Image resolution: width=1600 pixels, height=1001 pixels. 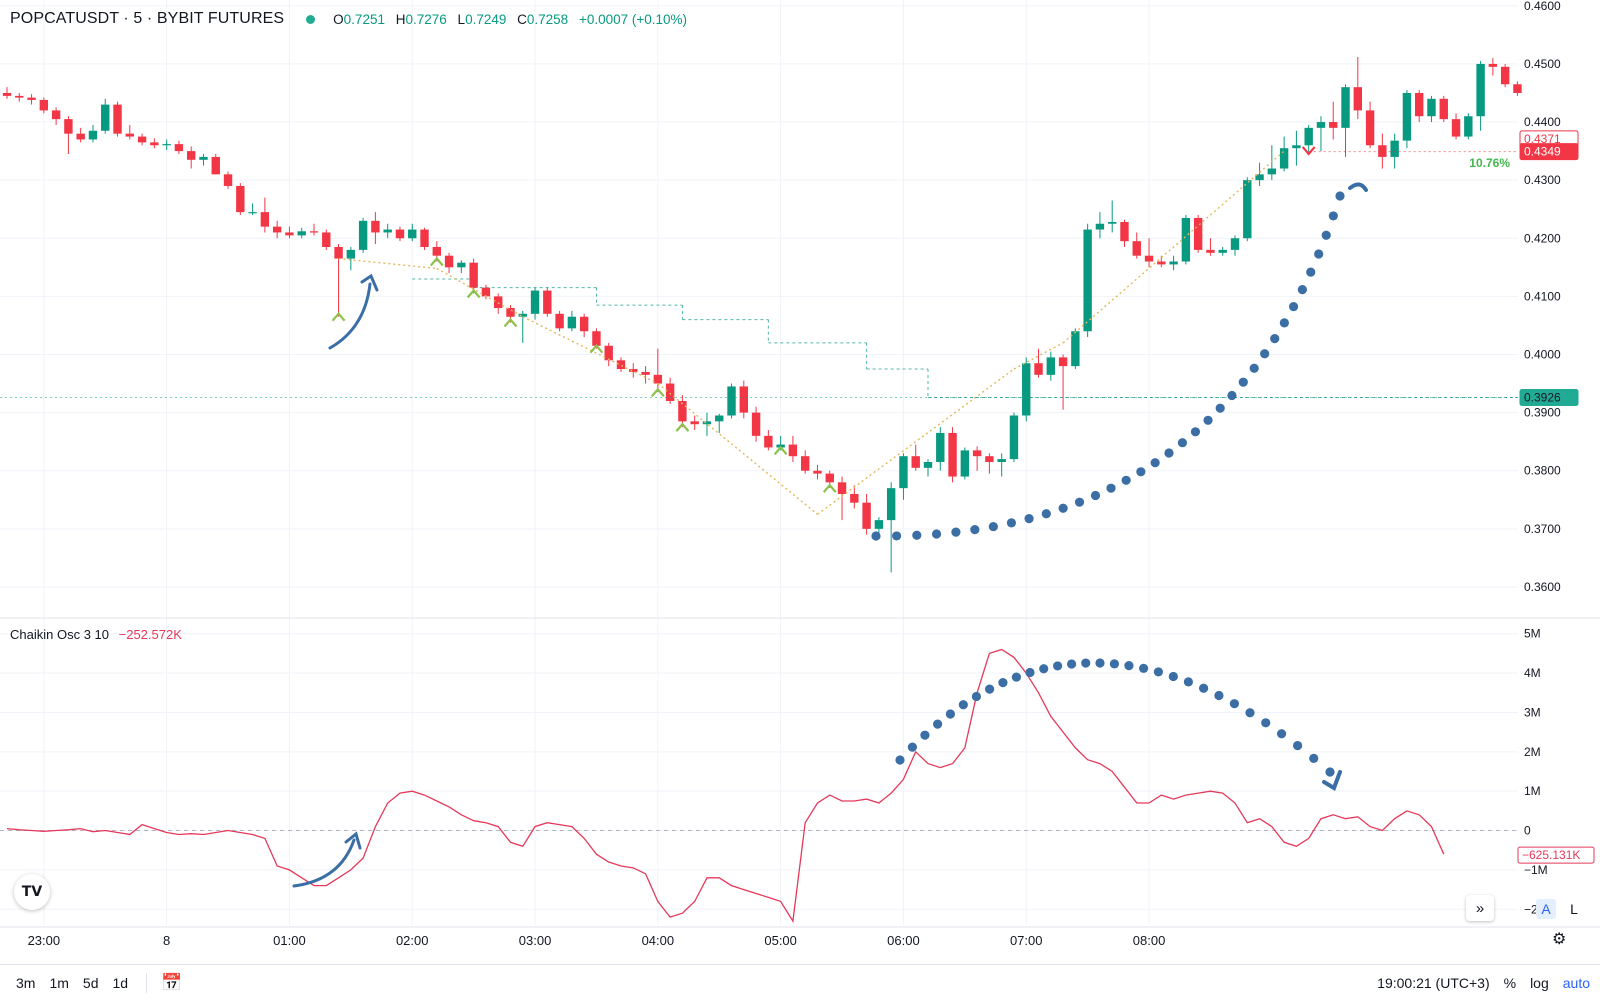 I want to click on price-tick-label: 0.3900, so click(x=1542, y=413).